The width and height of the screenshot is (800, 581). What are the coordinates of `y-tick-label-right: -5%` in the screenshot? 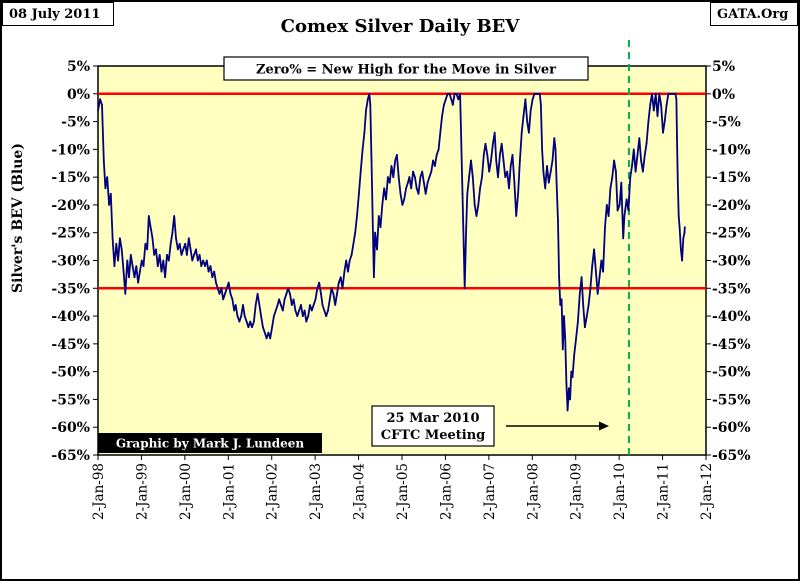 It's located at (726, 123).